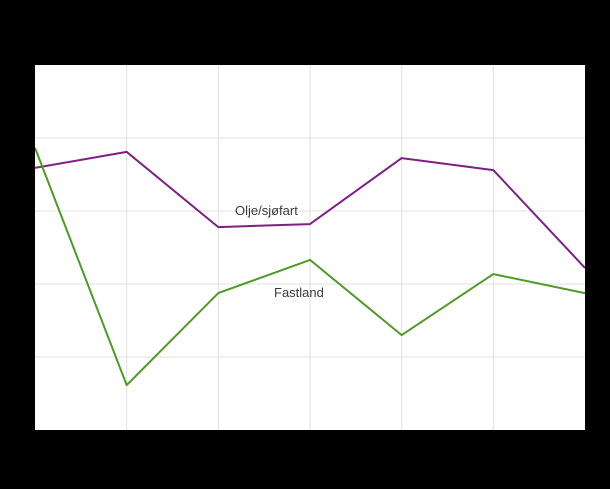 This screenshot has width=610, height=489. I want to click on series-label-fastland: Fastland, so click(299, 292).